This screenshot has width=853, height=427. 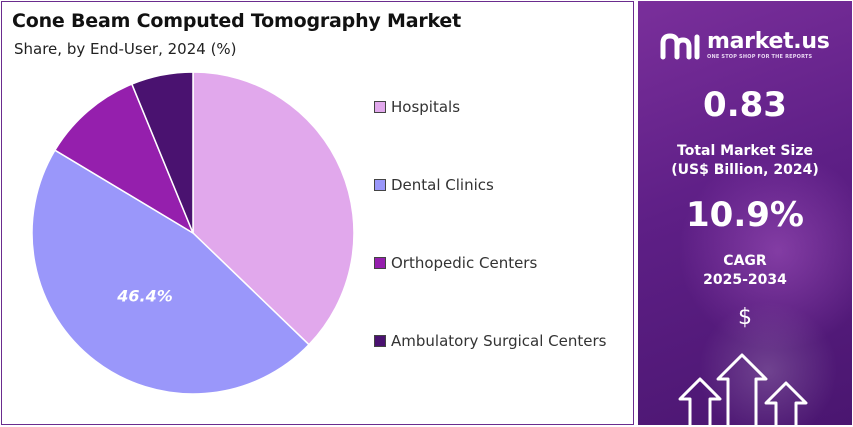 What do you see at coordinates (162, 152) in the screenshot?
I see `pie-slice-ambulatory-surgical-centers` at bounding box center [162, 152].